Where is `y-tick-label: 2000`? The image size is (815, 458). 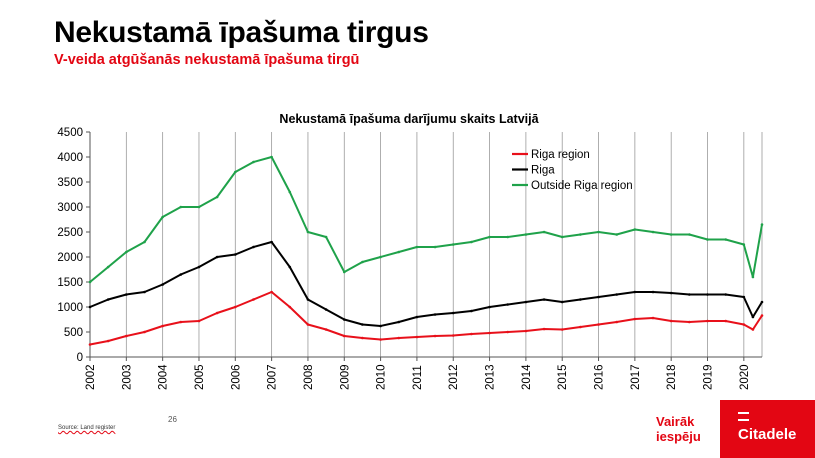 y-tick-label: 2000 is located at coordinates (70, 258).